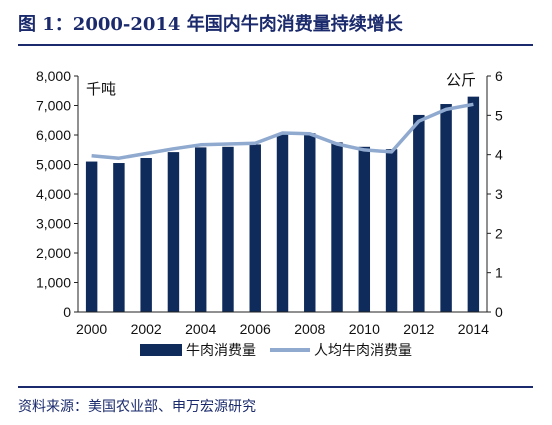  What do you see at coordinates (53, 224) in the screenshot?
I see `left-tick-label: 3,000` at bounding box center [53, 224].